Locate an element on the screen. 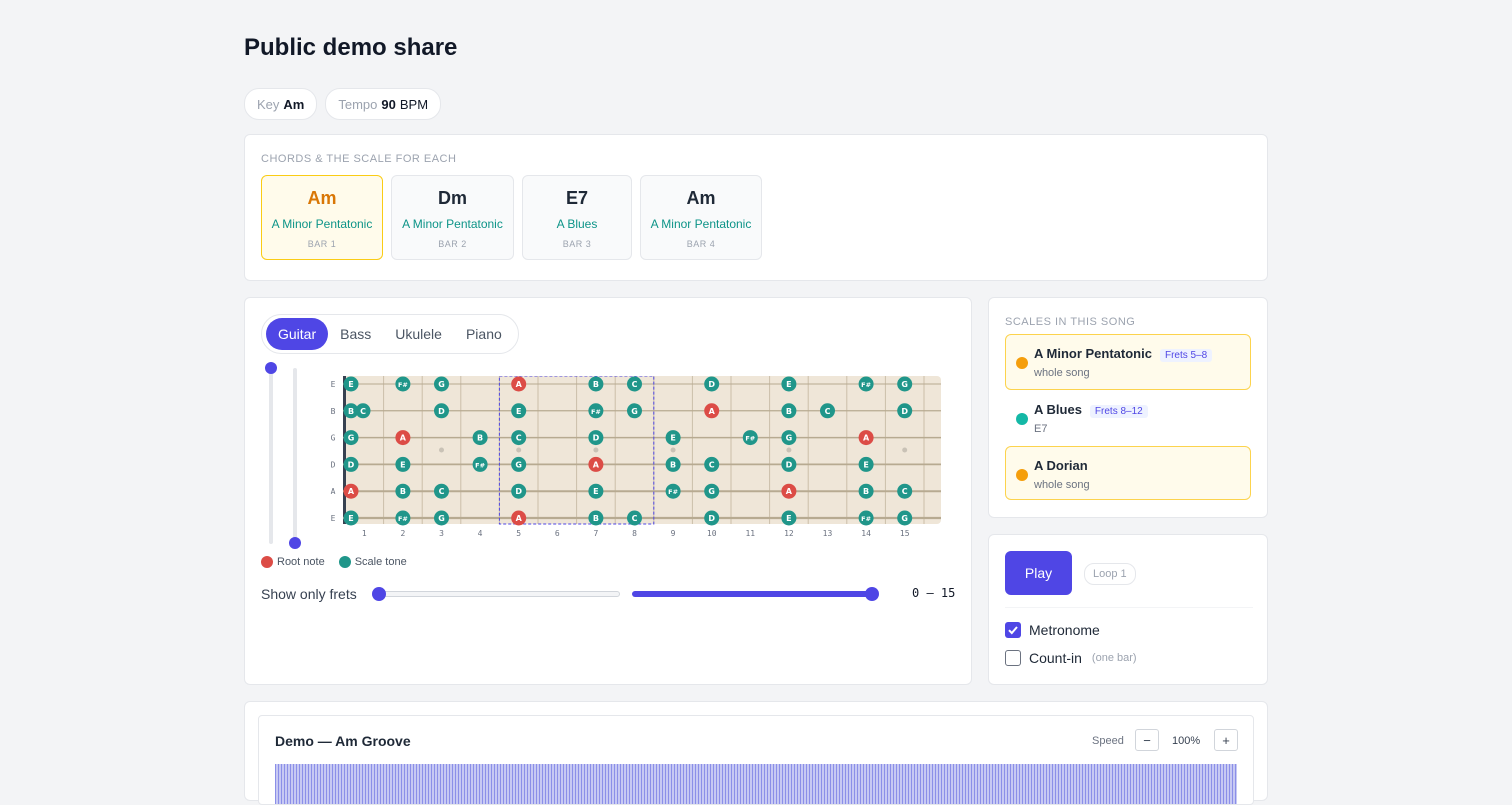 The image size is (1512, 805). check-icon is located at coordinates (1013, 630).